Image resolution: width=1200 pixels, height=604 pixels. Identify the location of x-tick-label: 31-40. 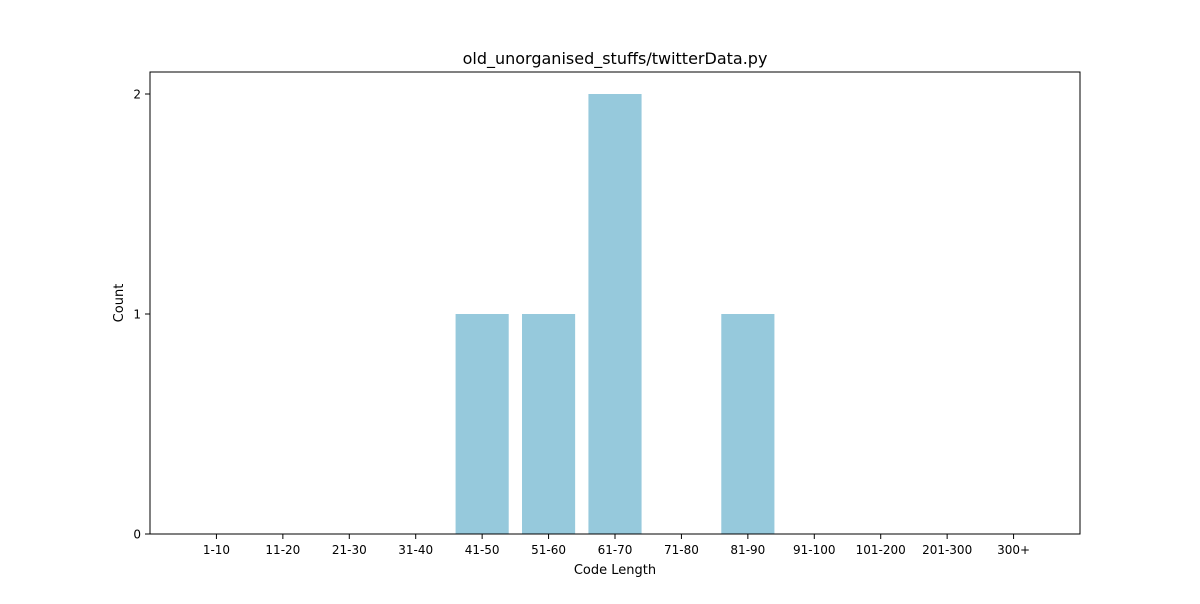
(415, 550).